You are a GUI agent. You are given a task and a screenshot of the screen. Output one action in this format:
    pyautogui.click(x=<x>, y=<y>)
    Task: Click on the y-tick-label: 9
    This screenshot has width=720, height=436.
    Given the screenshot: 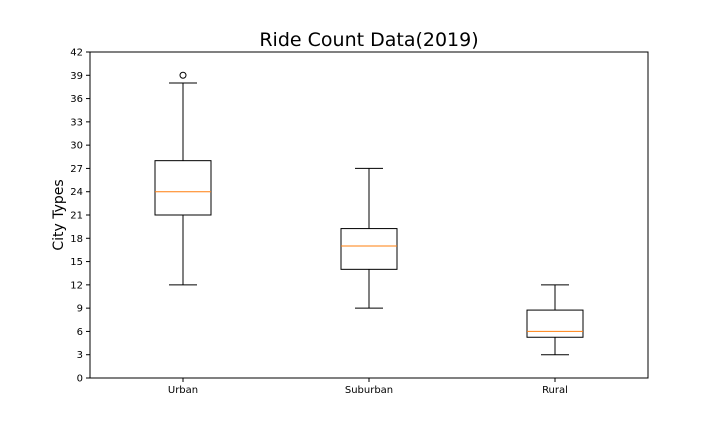 What is the action you would take?
    pyautogui.click(x=80, y=309)
    